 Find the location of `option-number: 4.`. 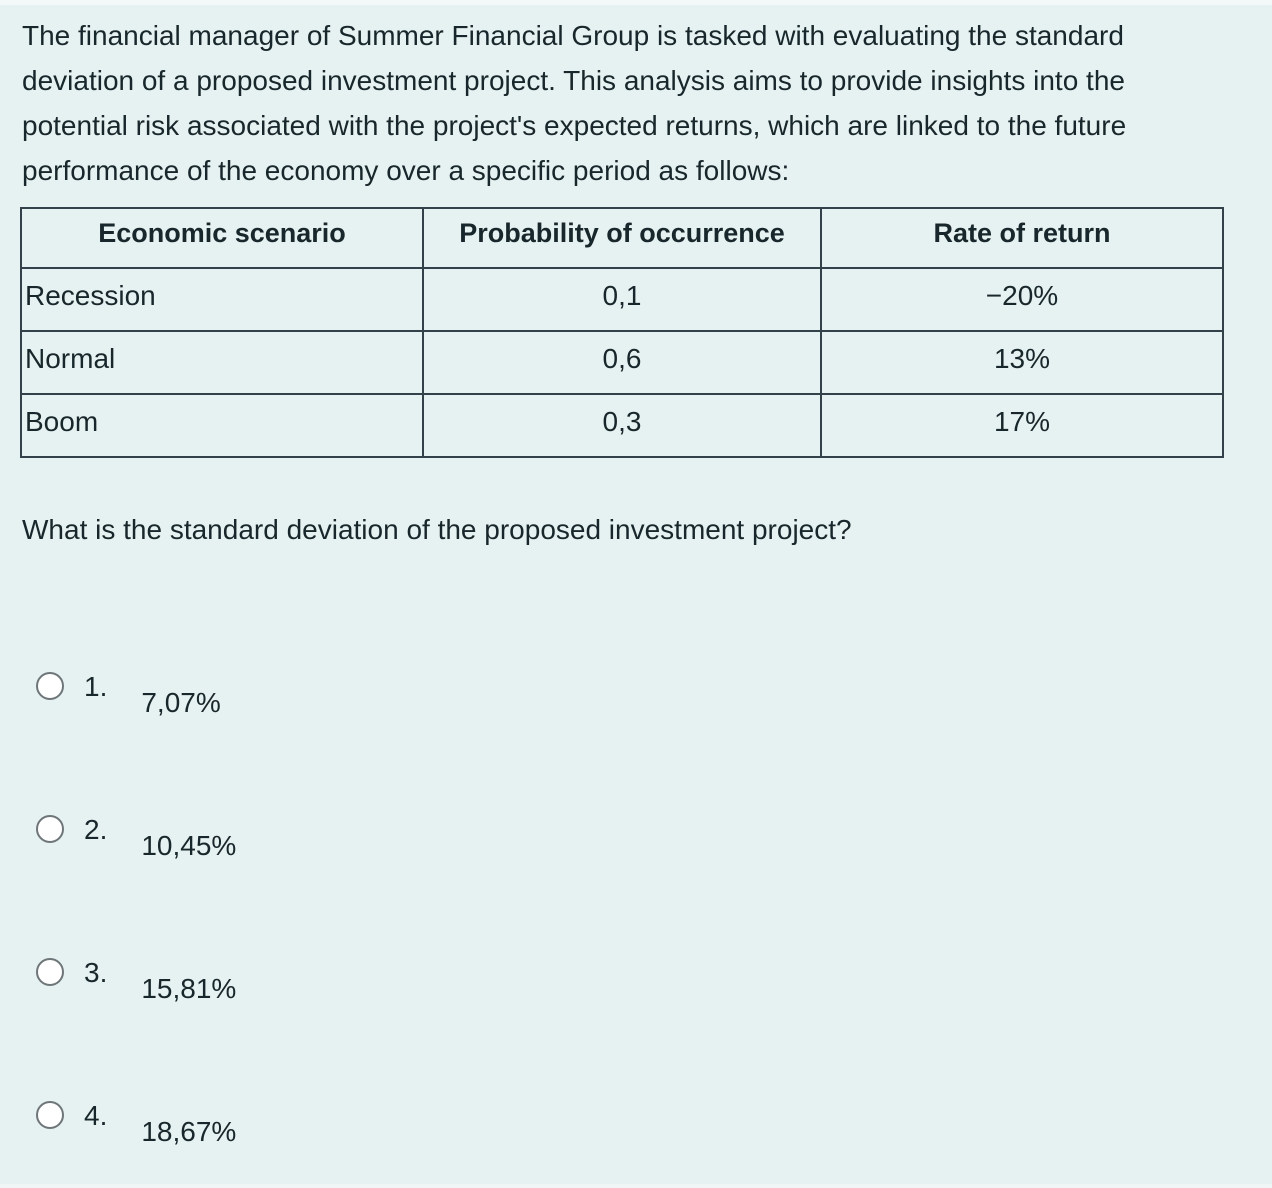

option-number: 4. is located at coordinates (96, 1115).